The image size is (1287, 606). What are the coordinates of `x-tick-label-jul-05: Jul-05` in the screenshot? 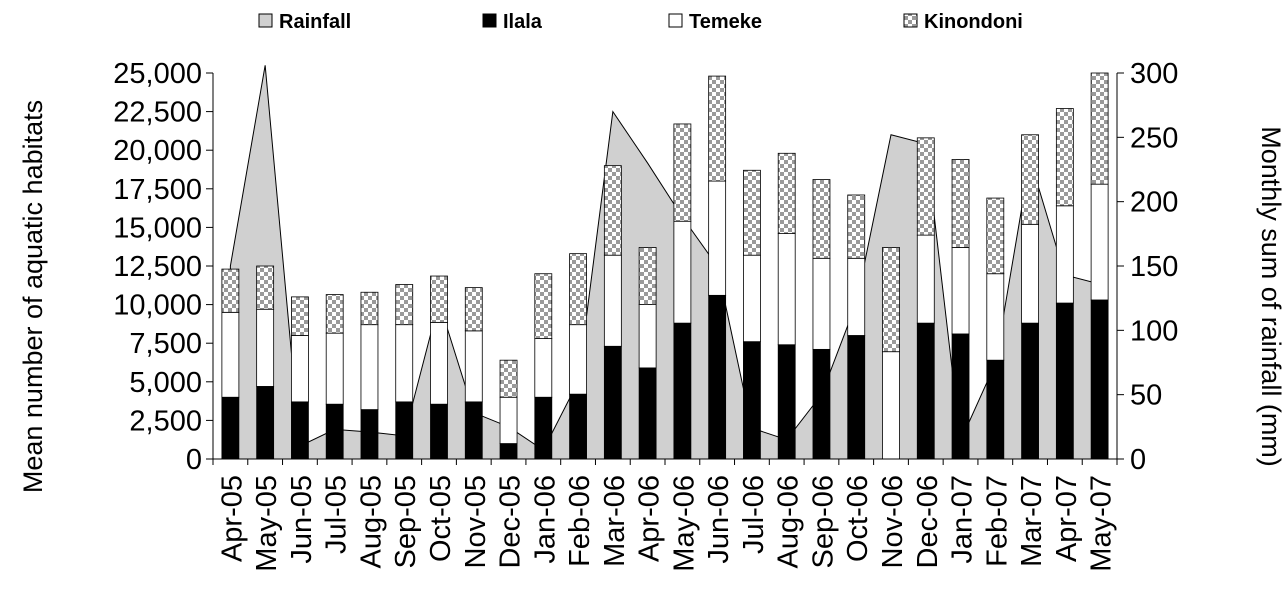 It's located at (337, 514).